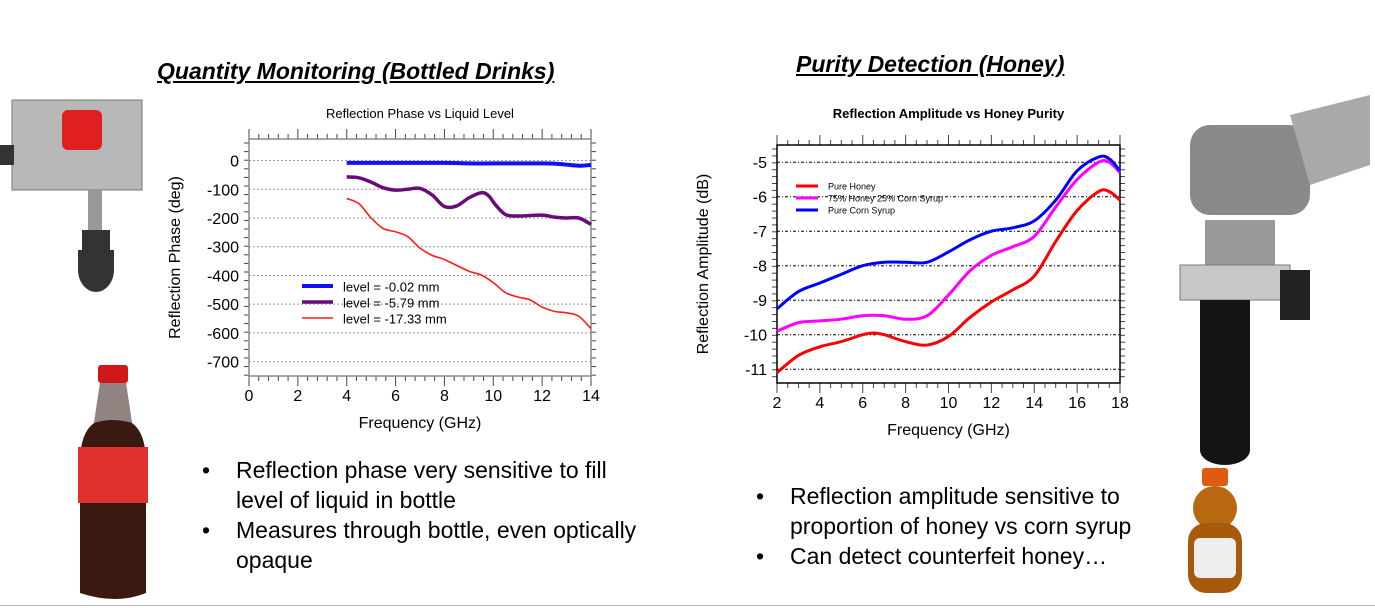  I want to click on legend-label: 75% Honey 25% Corn Syrup, so click(885, 199).